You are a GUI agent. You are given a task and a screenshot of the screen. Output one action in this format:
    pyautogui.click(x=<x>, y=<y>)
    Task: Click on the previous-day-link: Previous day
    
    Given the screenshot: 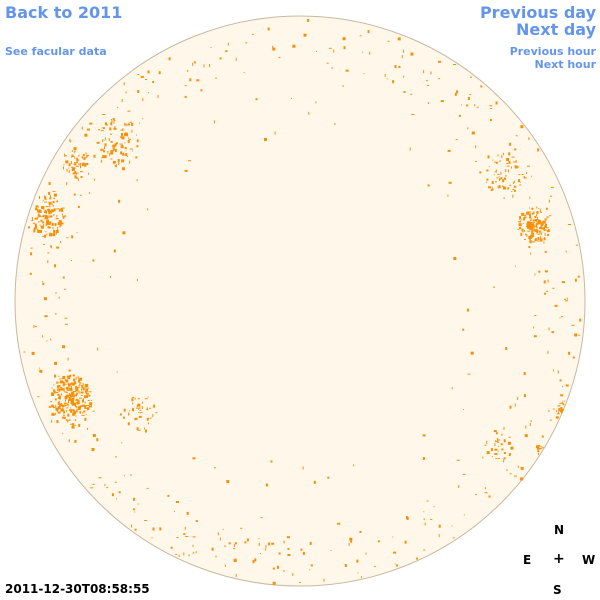 What is the action you would take?
    pyautogui.click(x=537, y=12)
    